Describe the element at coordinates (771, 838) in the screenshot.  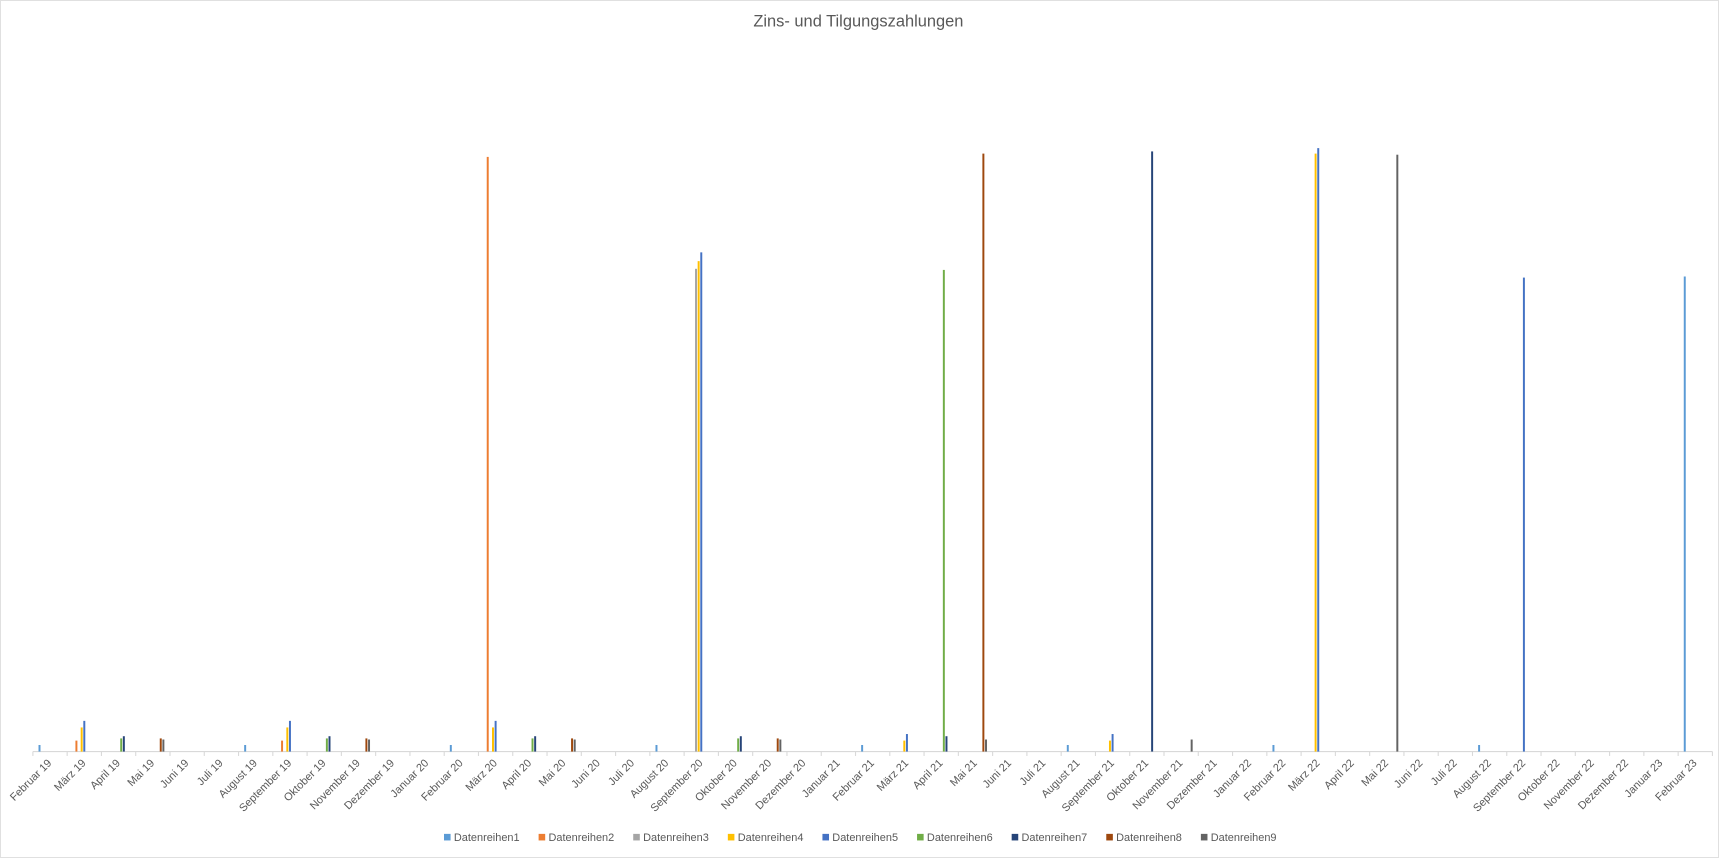
I see `legend-label: Datenreihen4` at that location.